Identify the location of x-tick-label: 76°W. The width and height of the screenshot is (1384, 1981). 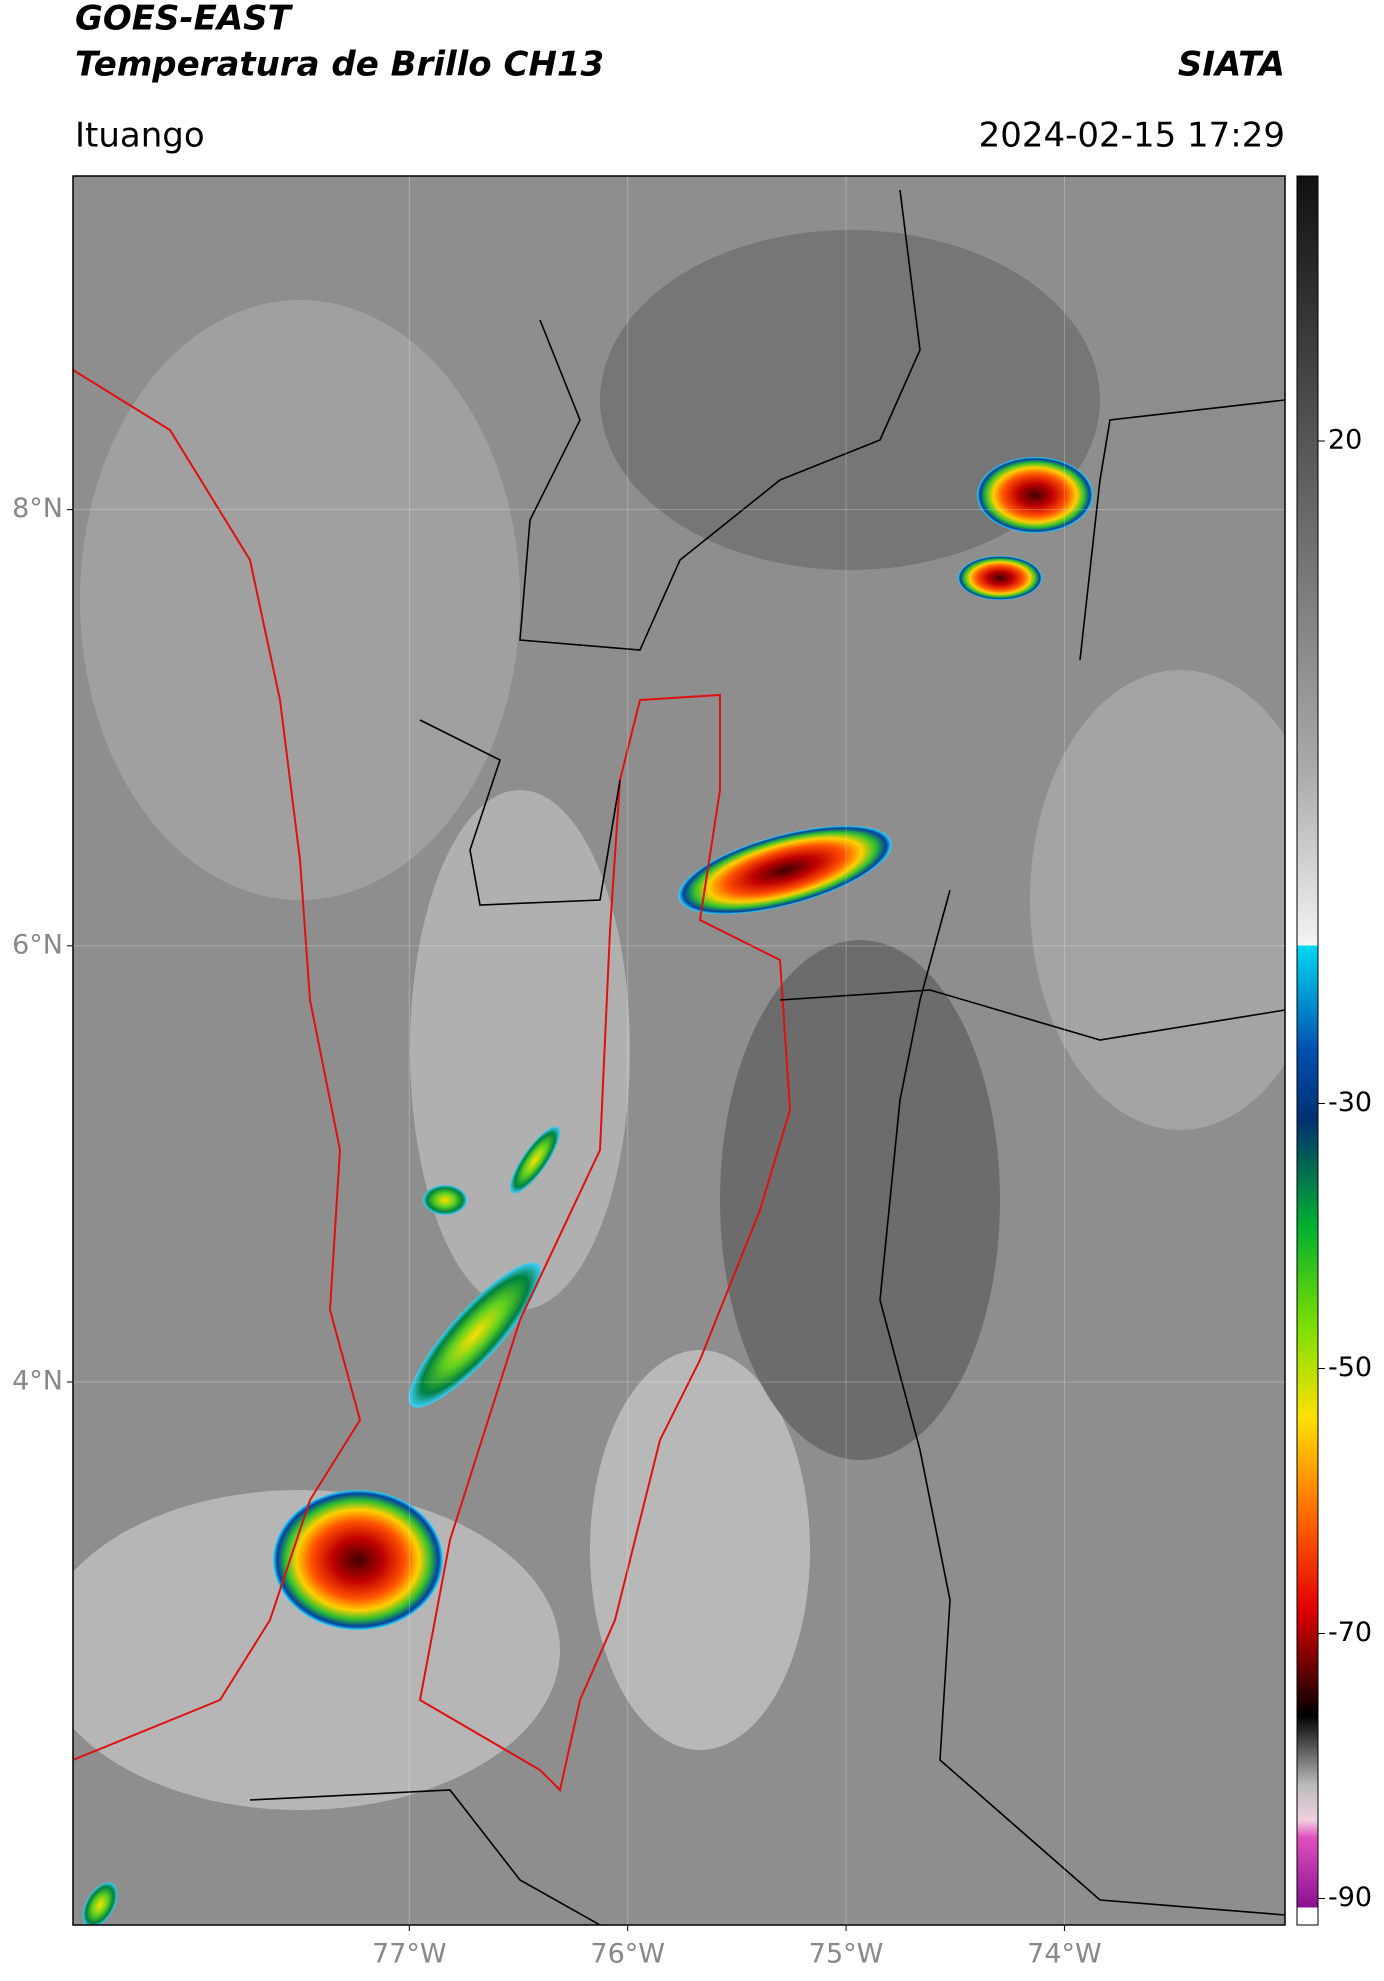
(627, 1954).